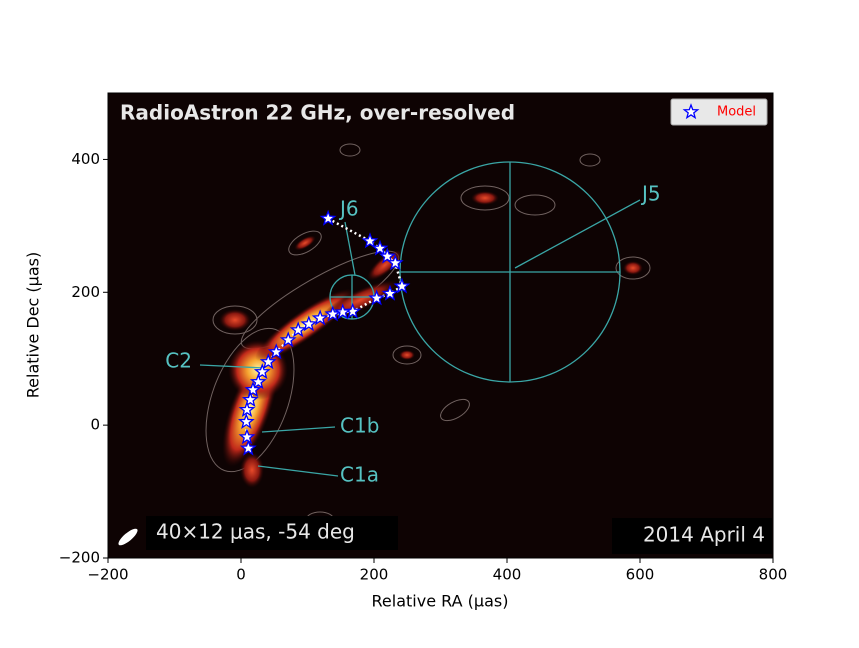 The height and width of the screenshot is (648, 859). I want to click on y-axis-label: Relative Dec (μas), so click(33, 325).